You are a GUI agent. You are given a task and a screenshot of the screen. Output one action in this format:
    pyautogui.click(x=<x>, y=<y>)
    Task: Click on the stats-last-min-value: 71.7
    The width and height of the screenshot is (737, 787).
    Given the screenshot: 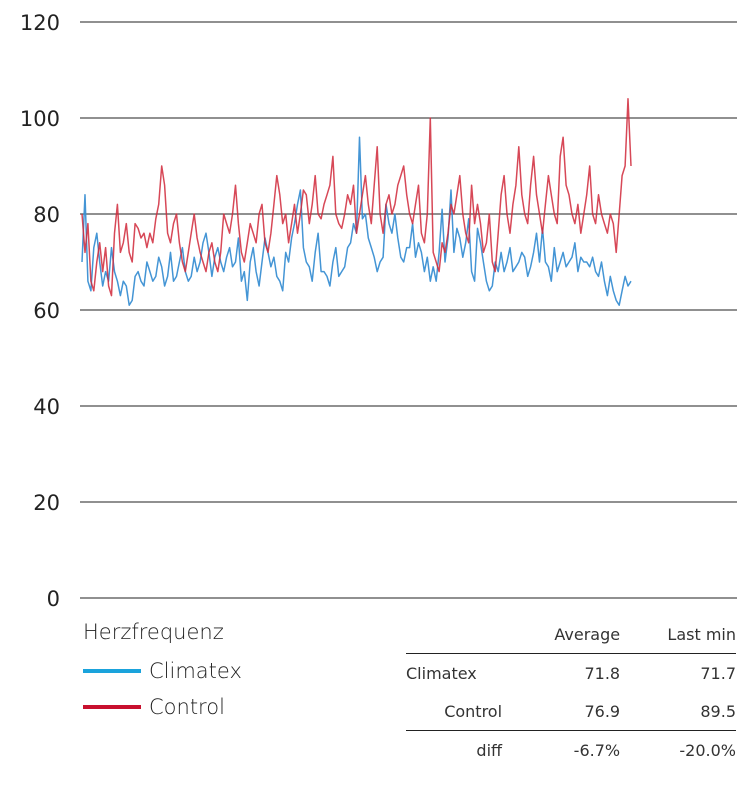 What is the action you would take?
    pyautogui.click(x=678, y=672)
    